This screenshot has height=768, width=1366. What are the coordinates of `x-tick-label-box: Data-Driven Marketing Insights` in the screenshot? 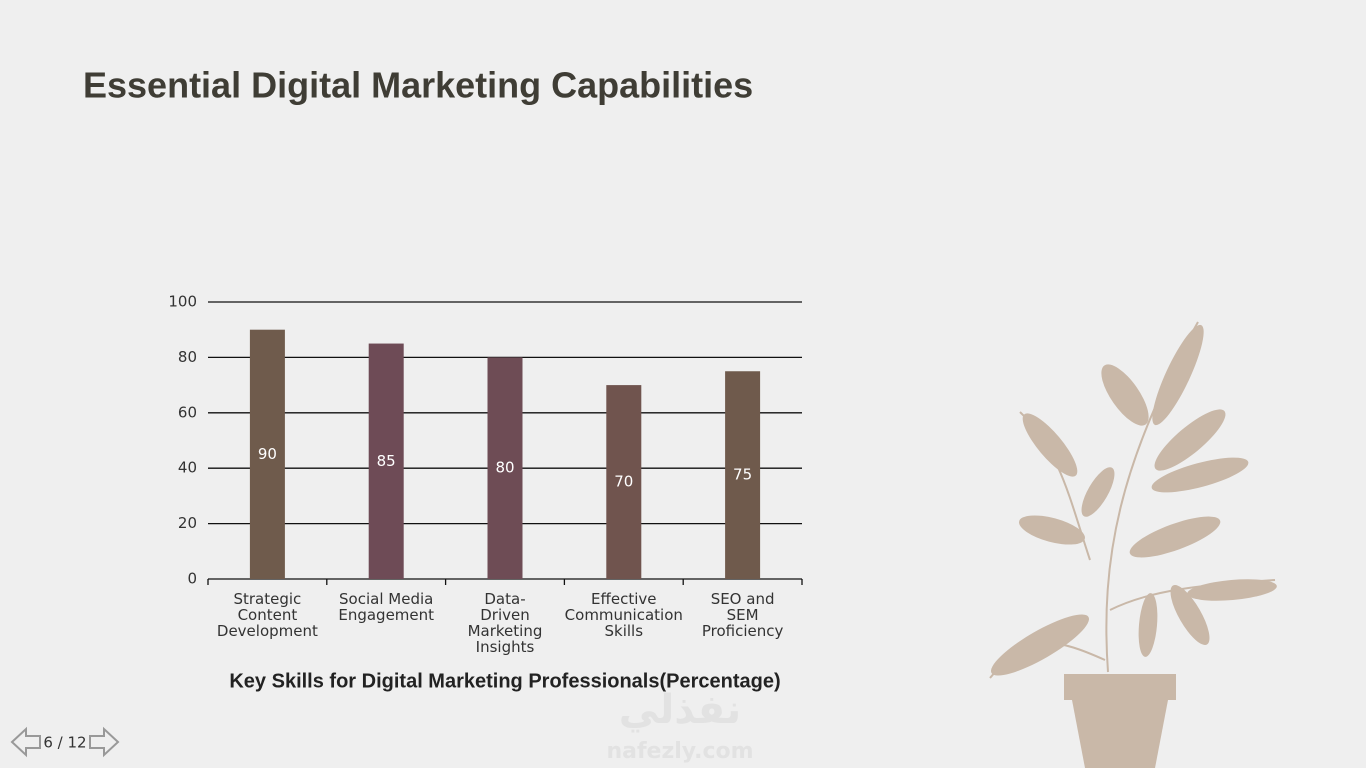 It's located at (505, 623).